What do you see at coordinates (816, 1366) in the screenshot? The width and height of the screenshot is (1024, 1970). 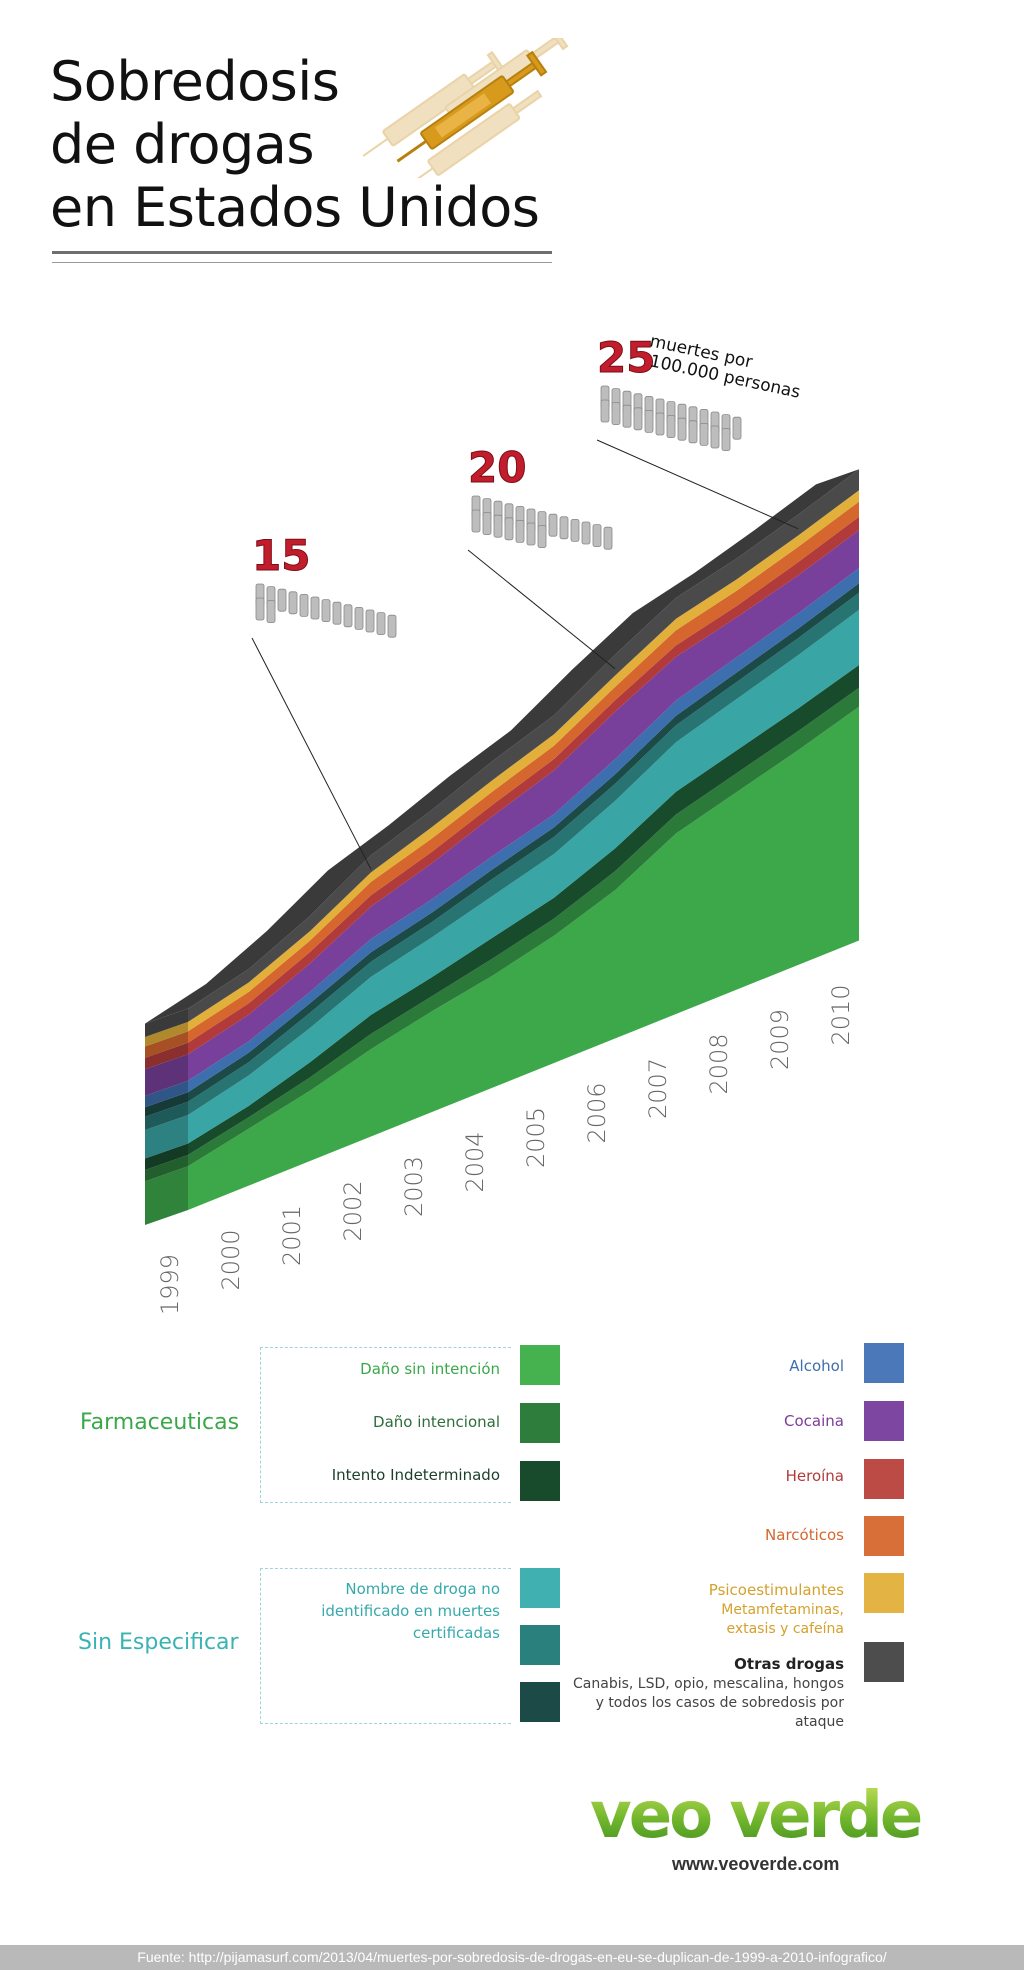 I see `legend-label-alcohol: Alcohol` at bounding box center [816, 1366].